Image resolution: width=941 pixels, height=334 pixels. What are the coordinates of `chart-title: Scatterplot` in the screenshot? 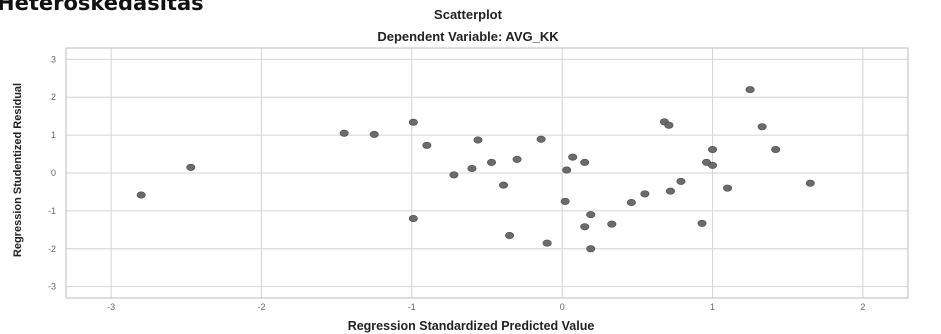 It's located at (468, 14).